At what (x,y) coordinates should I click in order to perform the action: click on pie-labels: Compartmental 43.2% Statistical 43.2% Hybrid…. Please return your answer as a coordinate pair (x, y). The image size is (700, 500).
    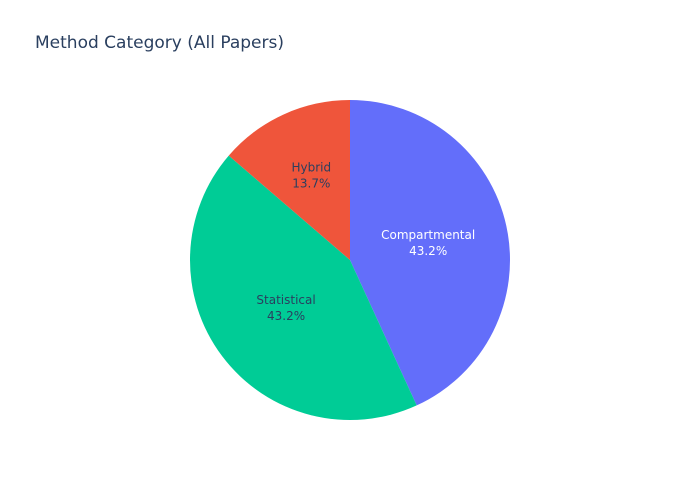
    Looking at the image, I should click on (365, 242).